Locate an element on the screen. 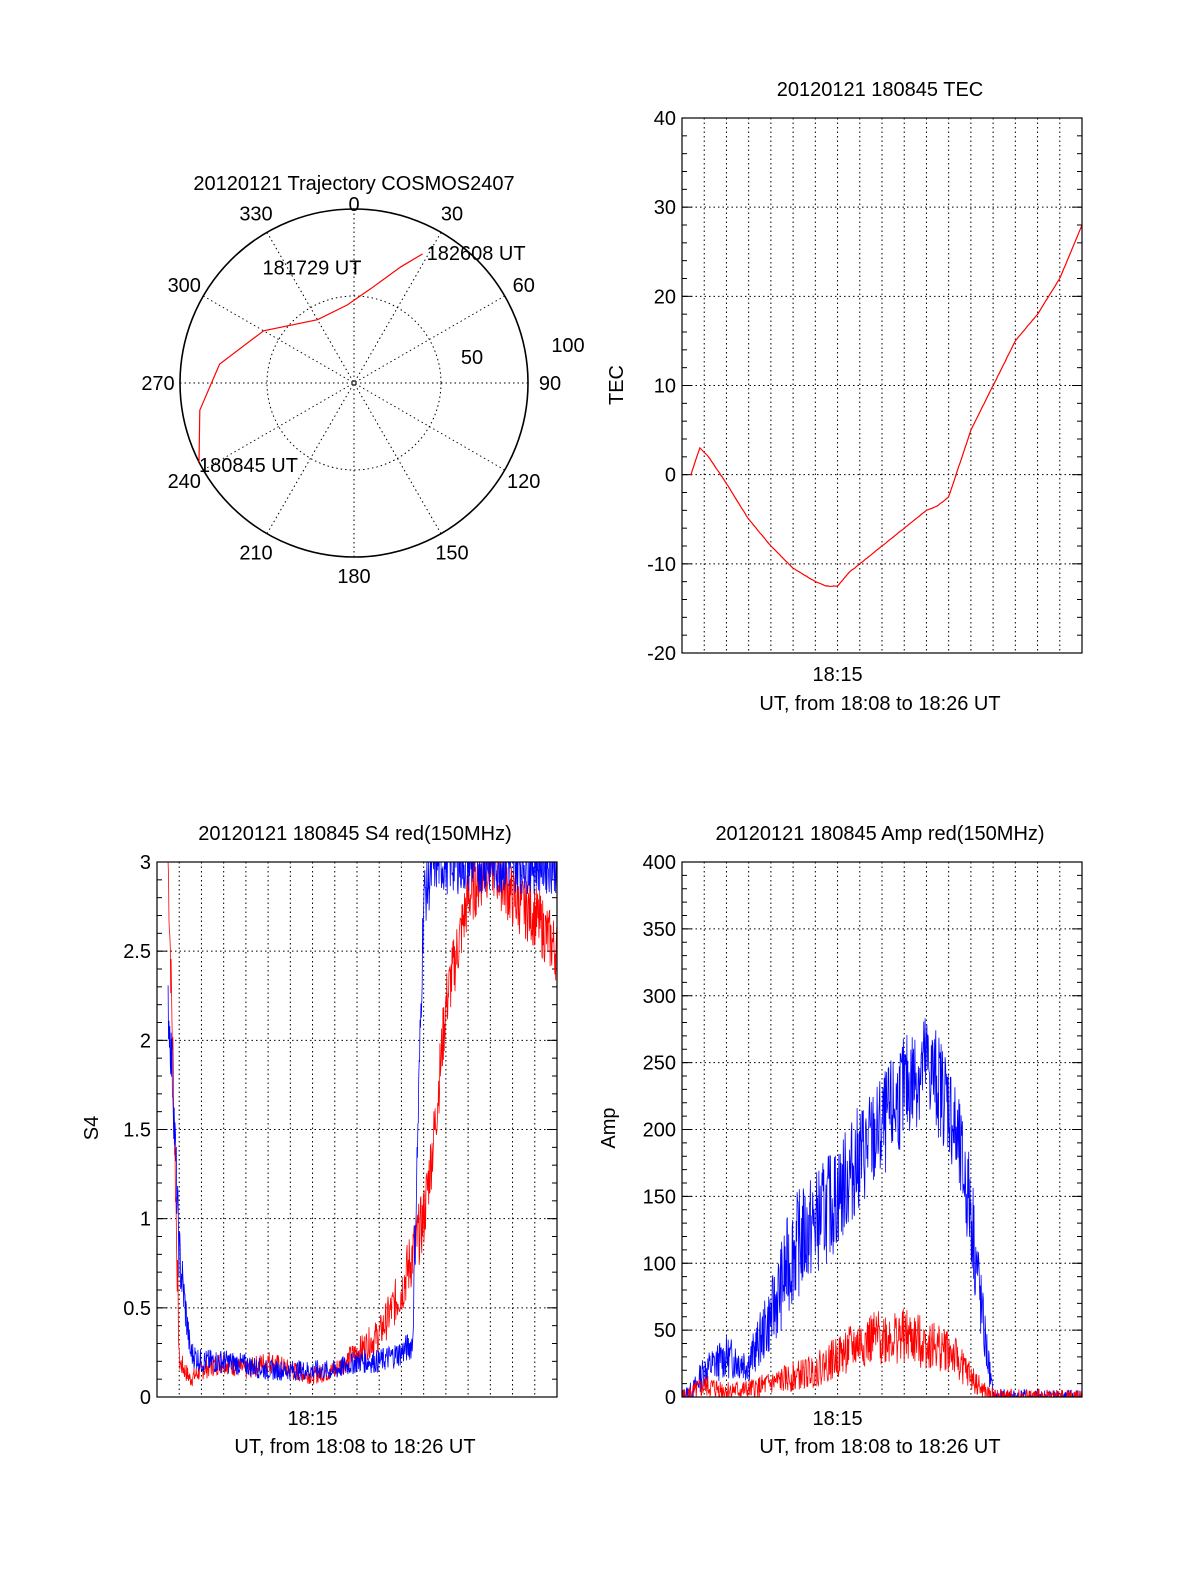  y-tick-label: 20 is located at coordinates (665, 297).